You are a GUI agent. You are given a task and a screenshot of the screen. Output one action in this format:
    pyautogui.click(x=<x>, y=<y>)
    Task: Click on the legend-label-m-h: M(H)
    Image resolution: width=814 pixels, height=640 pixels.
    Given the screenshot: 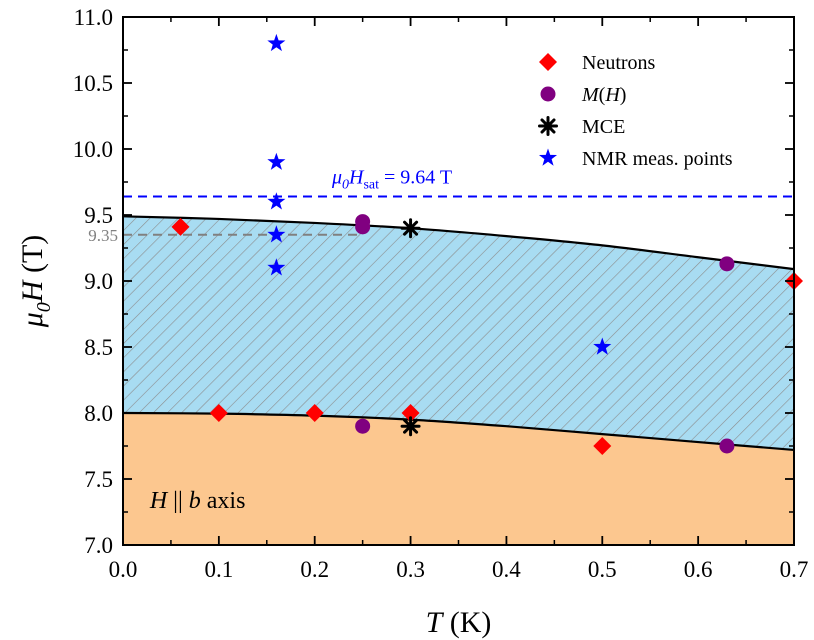 What is the action you would take?
    pyautogui.click(x=603, y=95)
    